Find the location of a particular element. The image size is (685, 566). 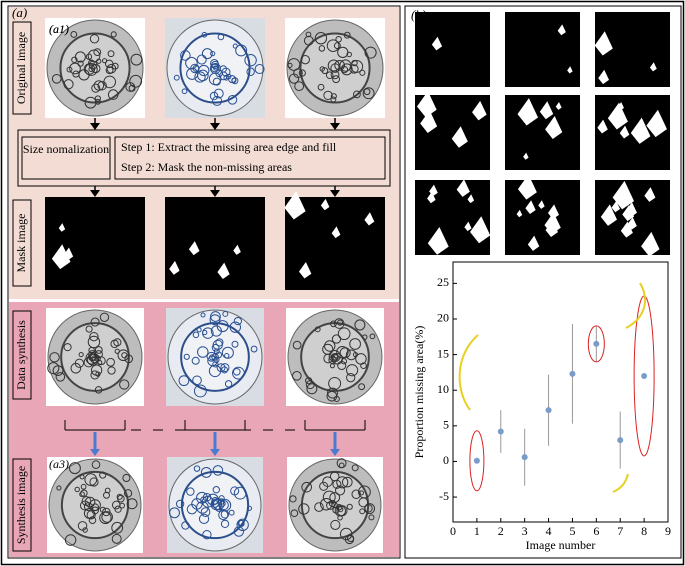

x-tick-label: 9 is located at coordinates (668, 531).